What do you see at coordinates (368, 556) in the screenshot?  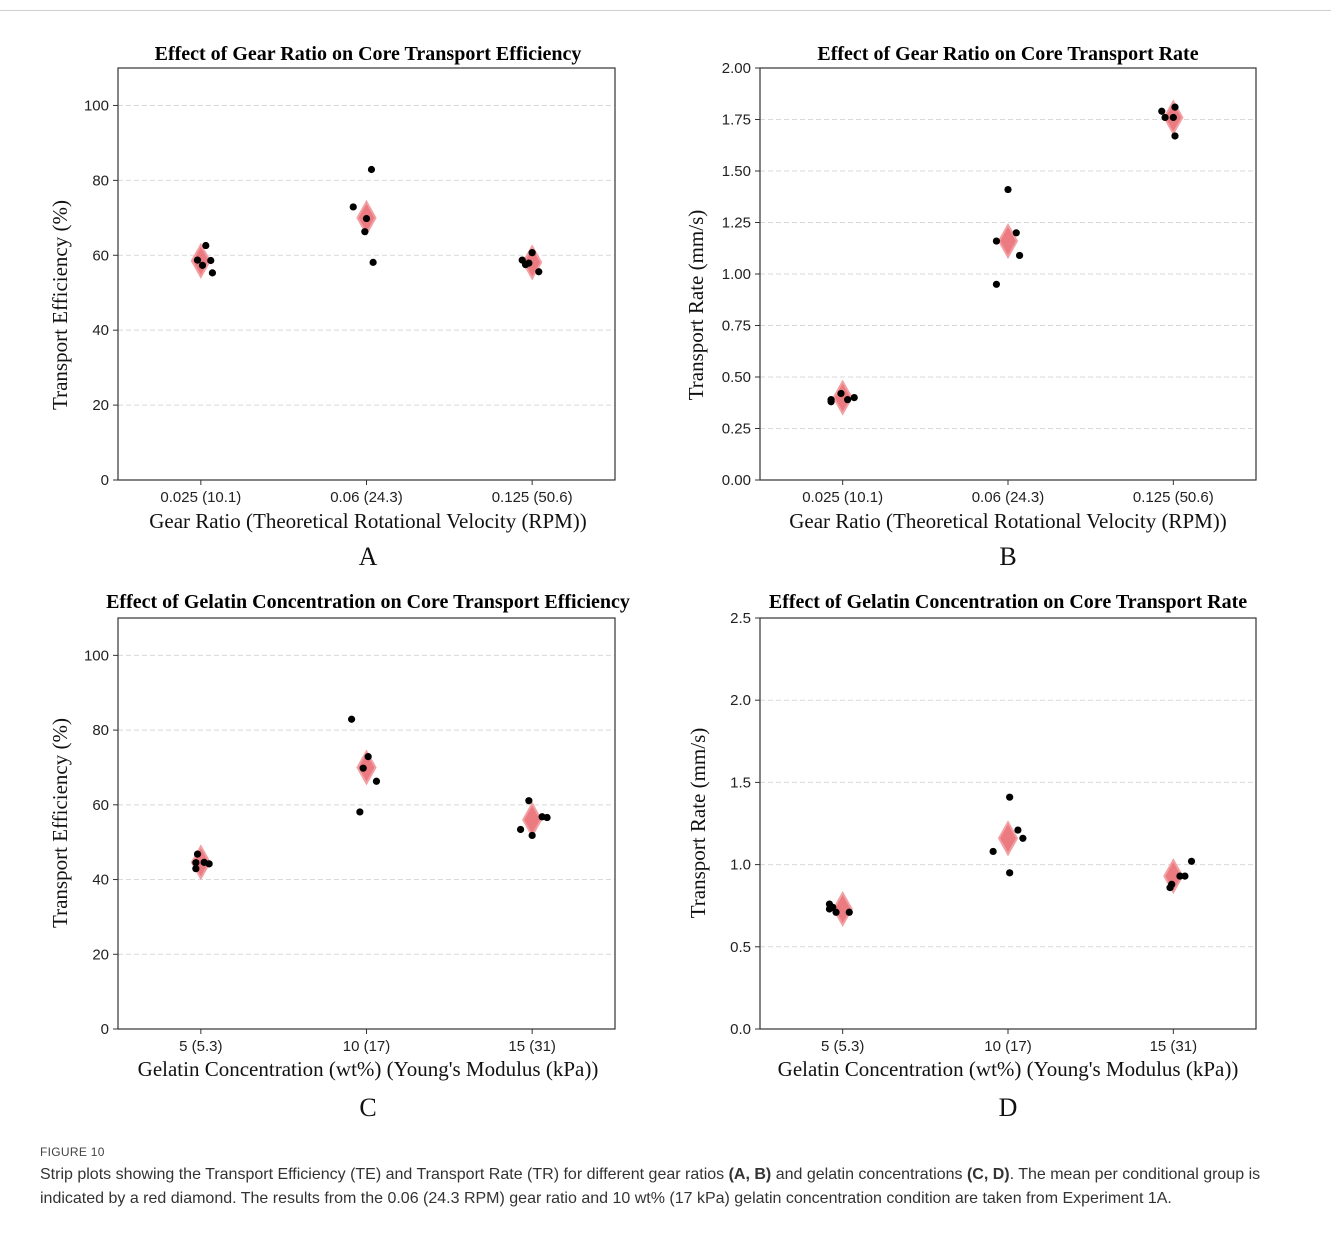 I see `panel-letter: A` at bounding box center [368, 556].